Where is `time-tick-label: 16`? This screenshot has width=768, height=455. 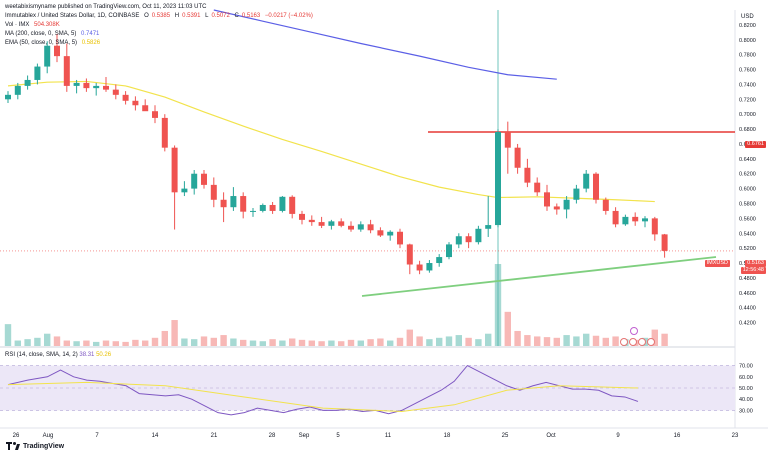 time-tick-label: 16 is located at coordinates (677, 436).